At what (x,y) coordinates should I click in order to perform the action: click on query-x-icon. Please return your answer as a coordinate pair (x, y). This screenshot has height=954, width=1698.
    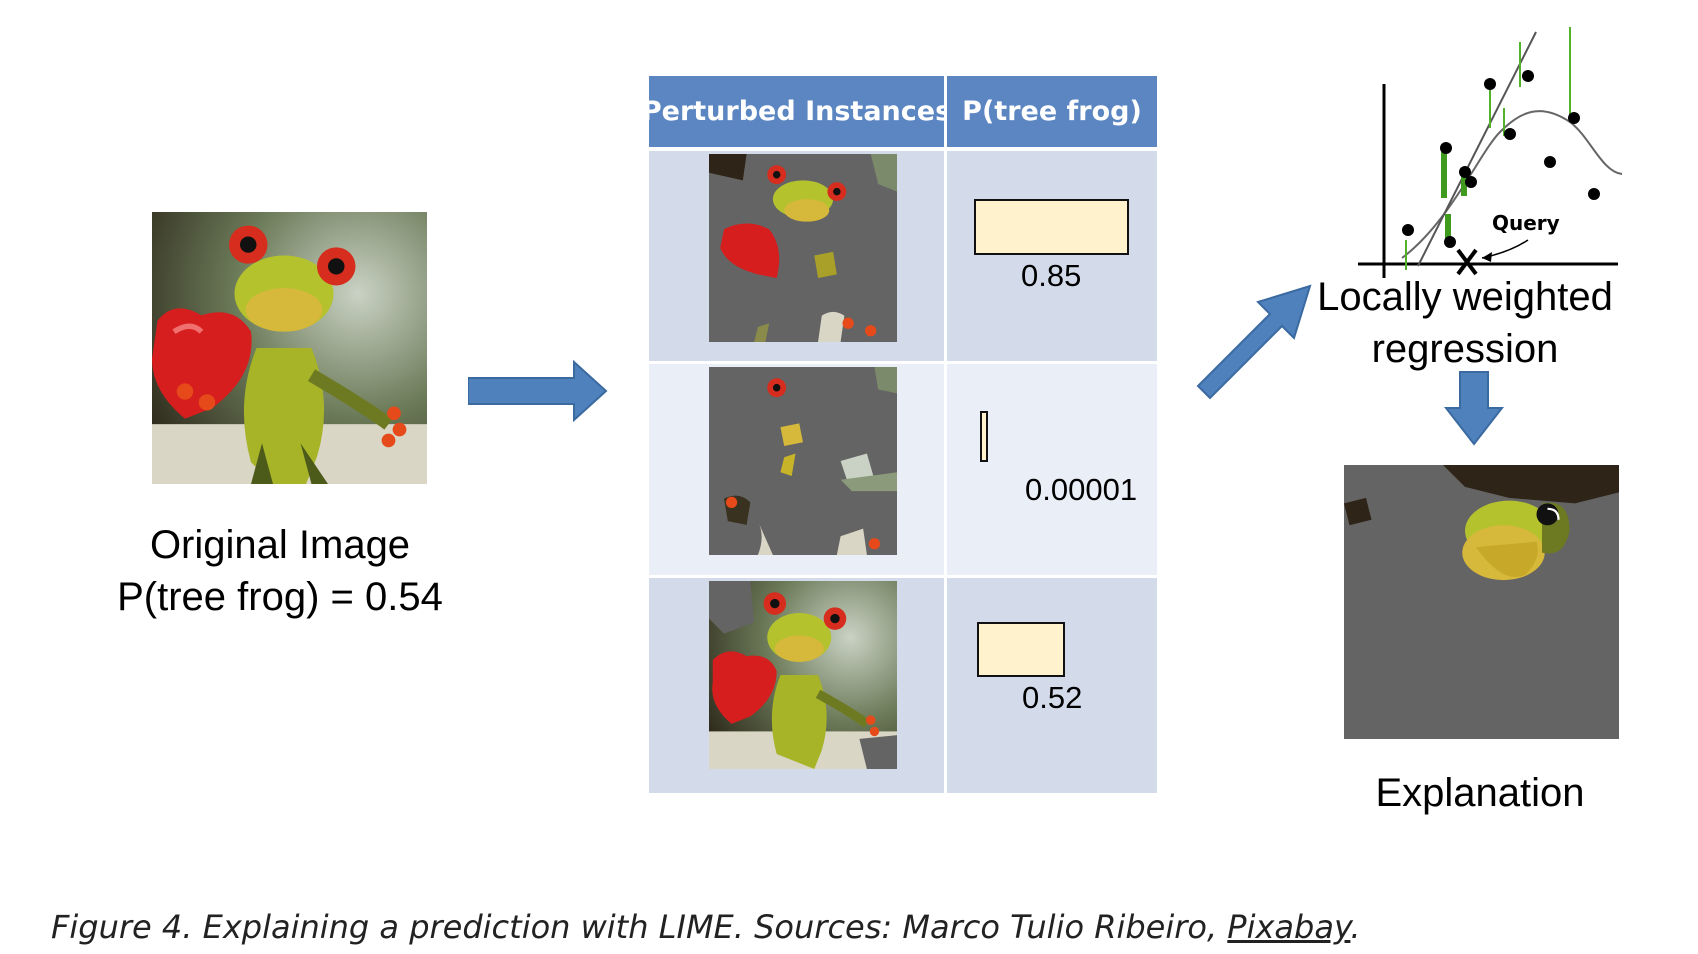
    Looking at the image, I should click on (1467, 262).